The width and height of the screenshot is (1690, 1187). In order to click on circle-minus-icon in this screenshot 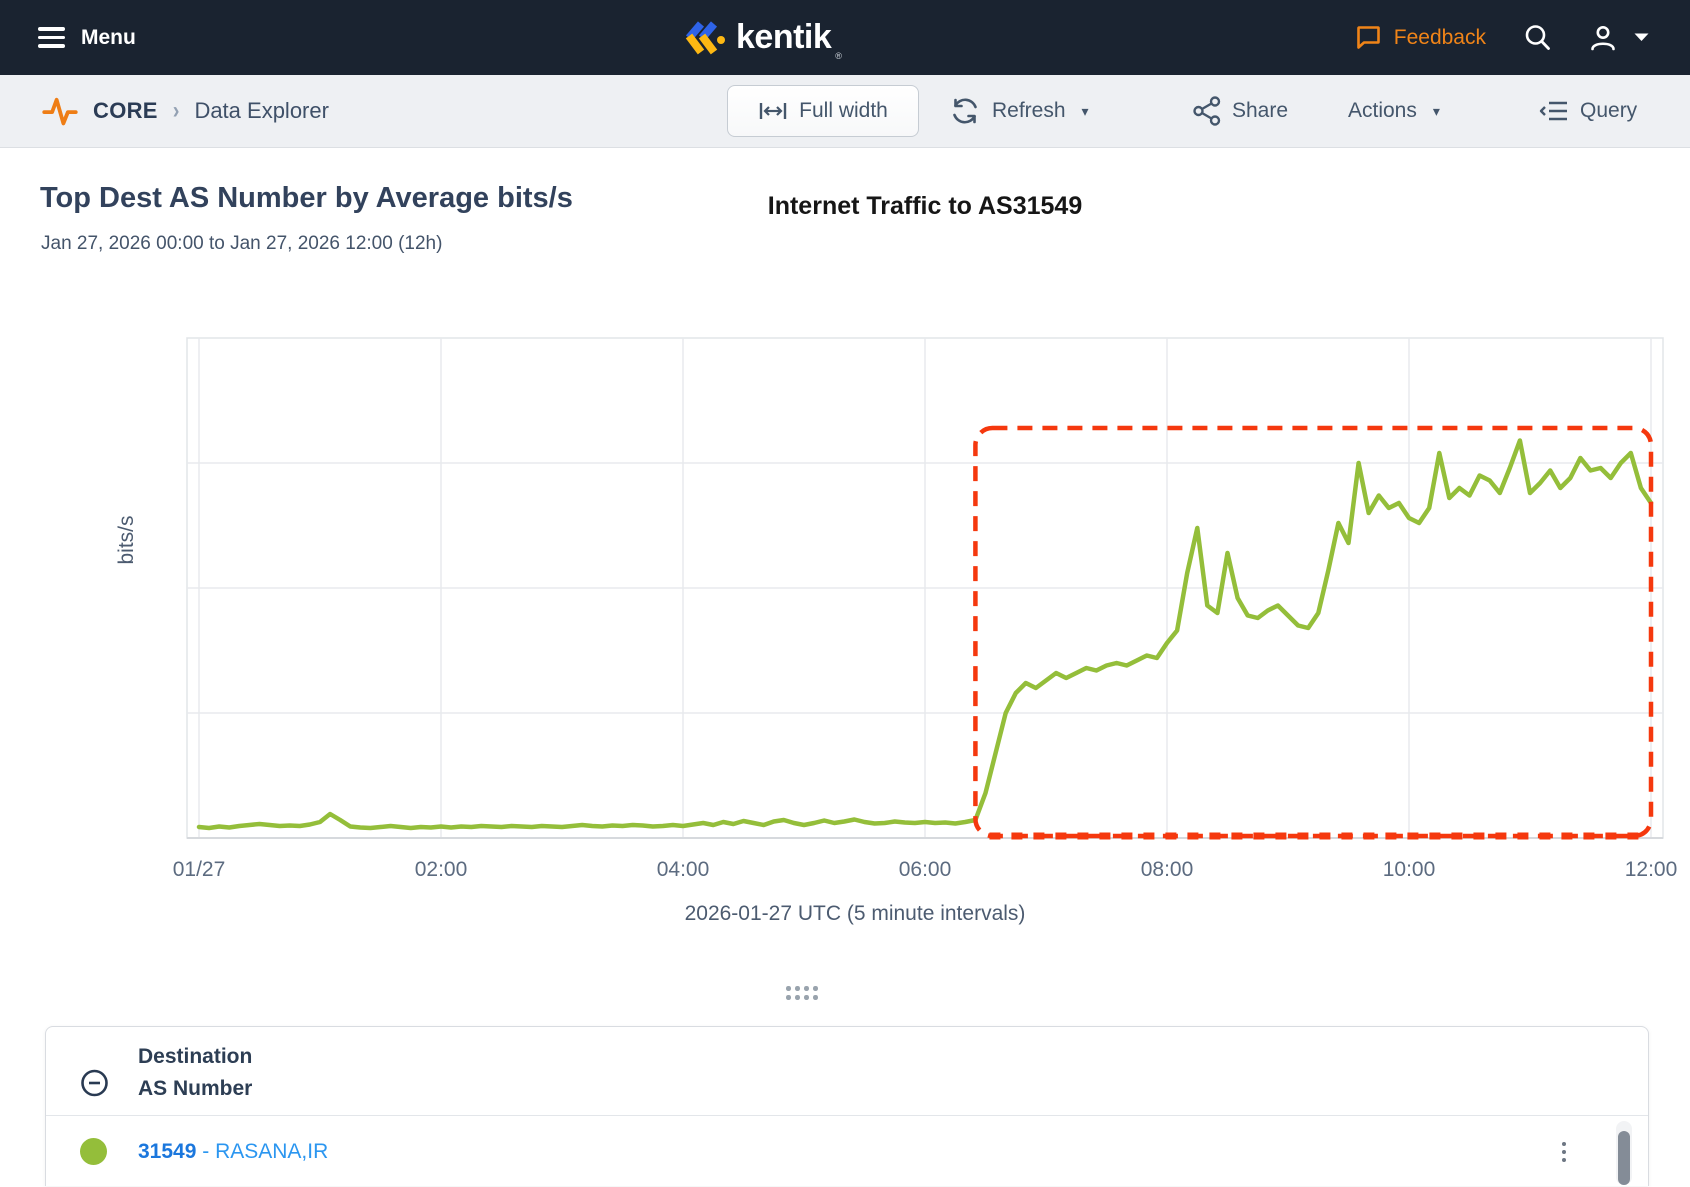, I will do `click(94, 1083)`.